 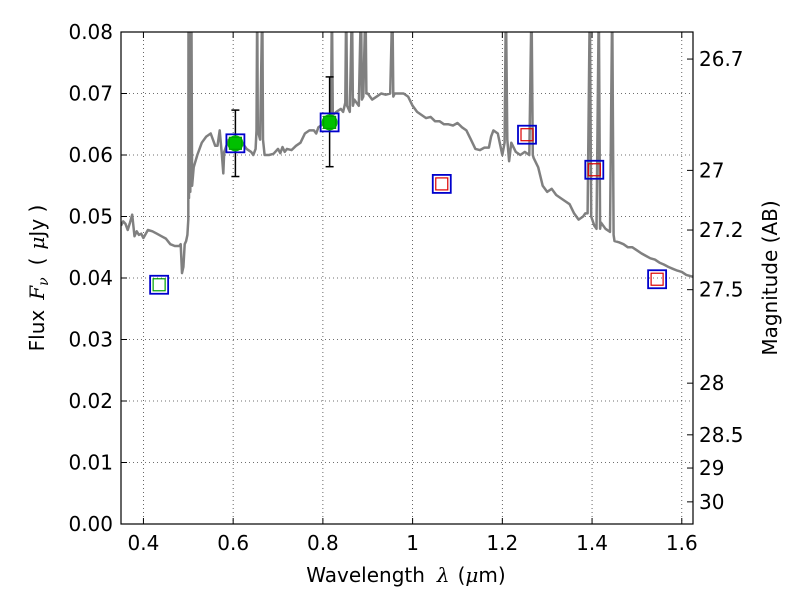 I want to click on detection-2-point, so click(x=329, y=122).